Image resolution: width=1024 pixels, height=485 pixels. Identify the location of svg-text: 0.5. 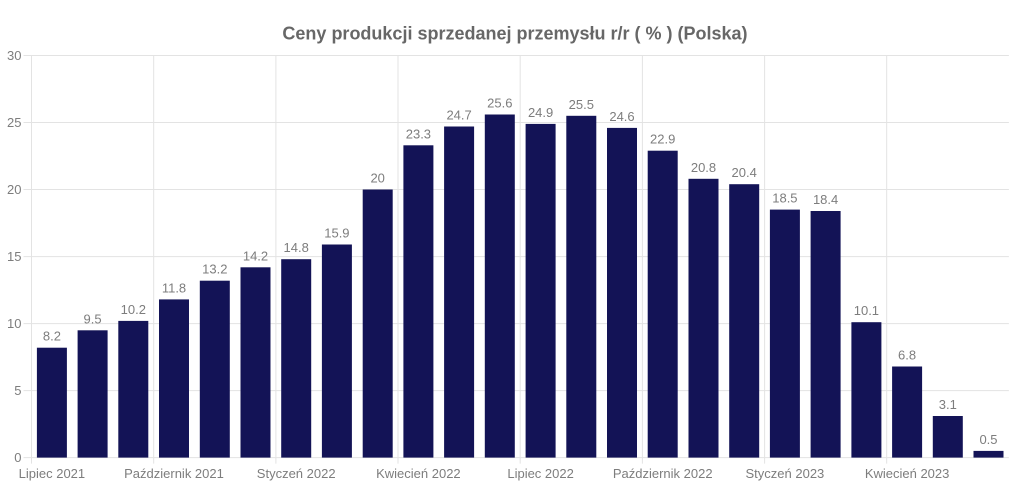
(988, 439).